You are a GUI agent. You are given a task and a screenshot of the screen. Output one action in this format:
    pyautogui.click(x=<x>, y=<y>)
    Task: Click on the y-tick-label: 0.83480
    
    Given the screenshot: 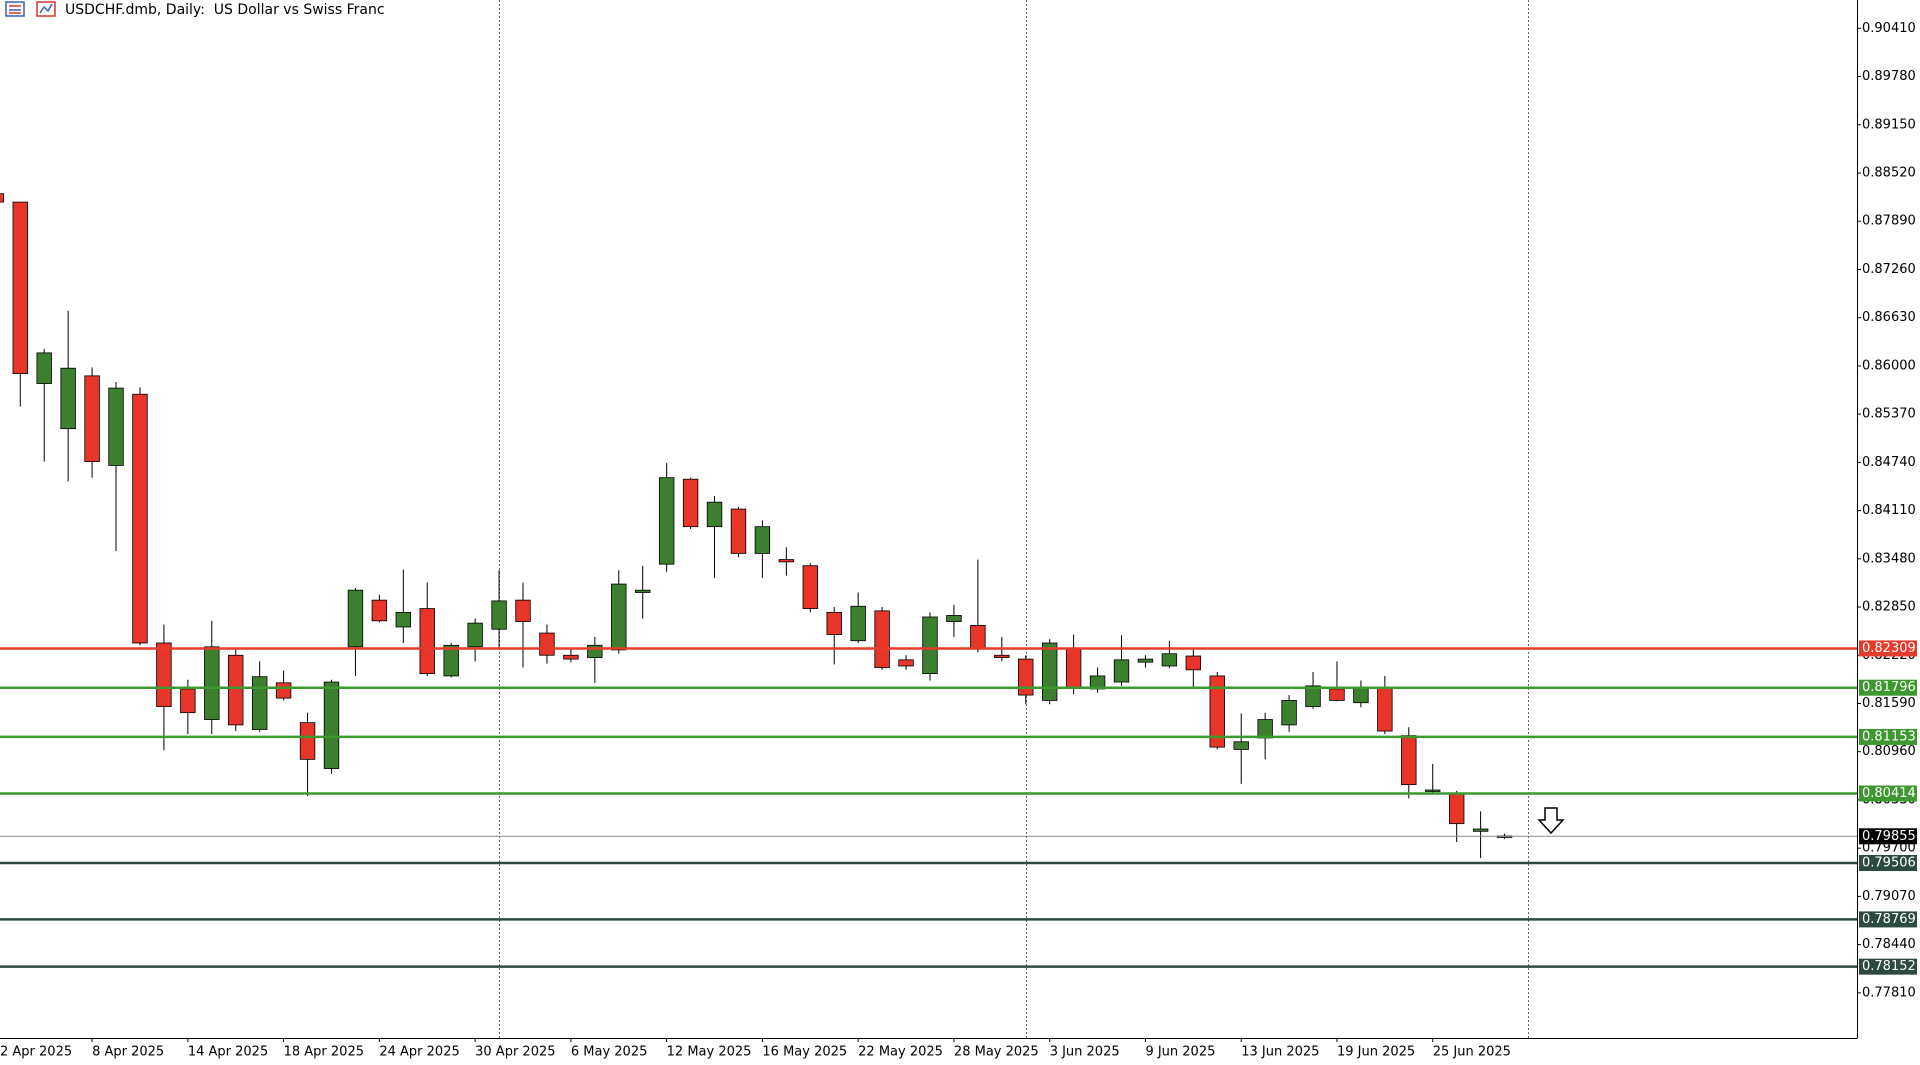 What is the action you would take?
    pyautogui.click(x=1889, y=558)
    